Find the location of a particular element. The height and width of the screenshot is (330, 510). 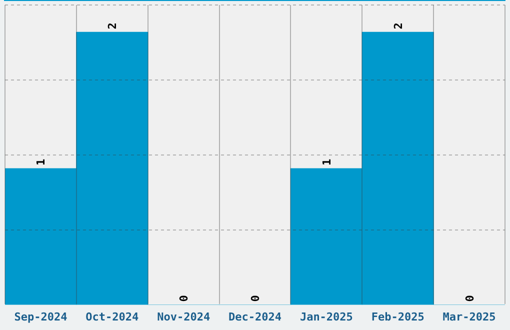

x-tick-label: Oct-2024 is located at coordinates (113, 317).